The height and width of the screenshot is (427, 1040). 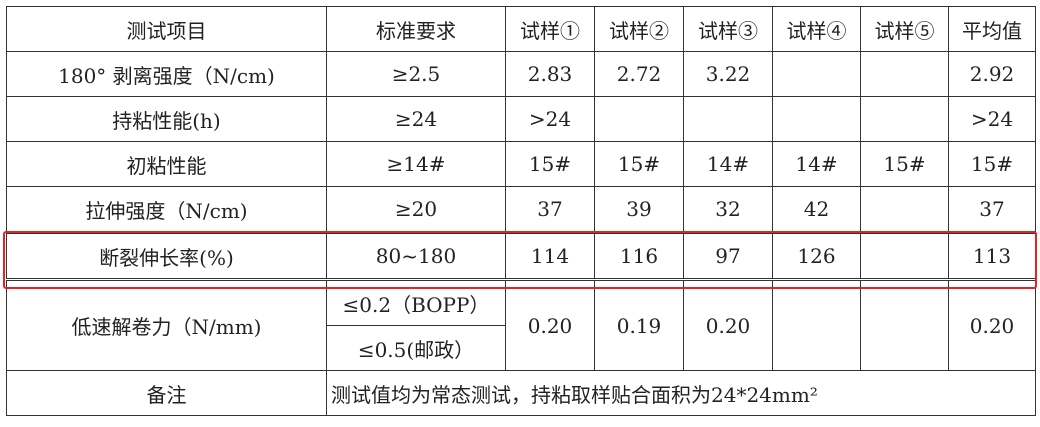 What do you see at coordinates (166, 209) in the screenshot?
I see `item-cell: 拉伸强度（N/cm)` at bounding box center [166, 209].